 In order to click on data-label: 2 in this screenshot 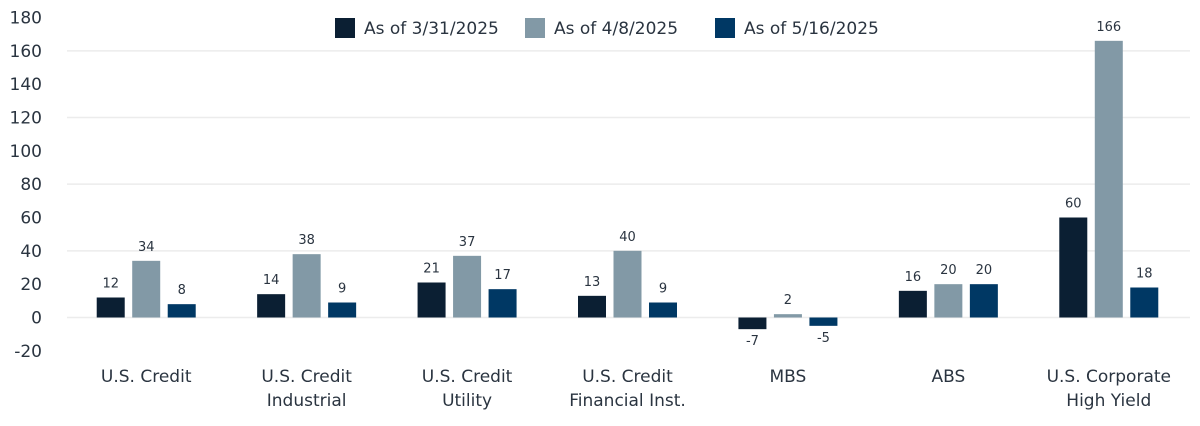, I will do `click(788, 300)`.